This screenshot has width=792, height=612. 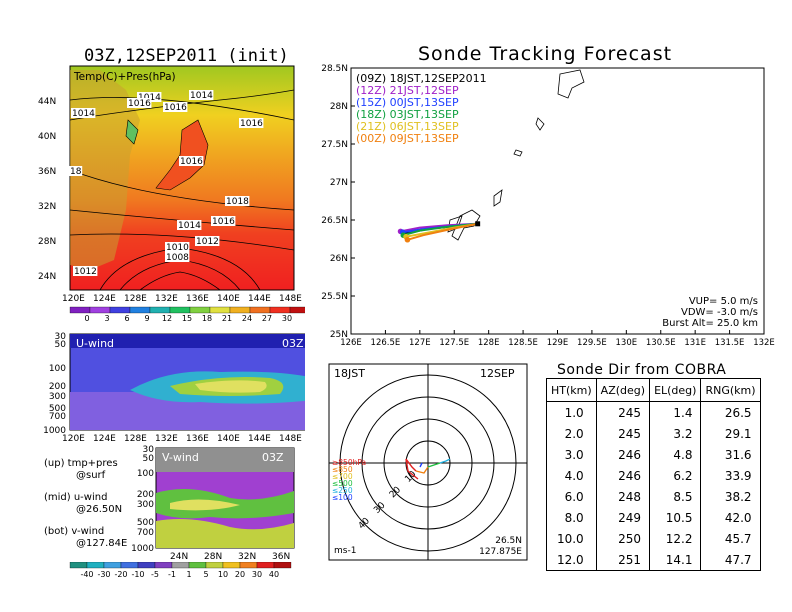 I want to click on u-wind-top-band, so click(x=187, y=341).